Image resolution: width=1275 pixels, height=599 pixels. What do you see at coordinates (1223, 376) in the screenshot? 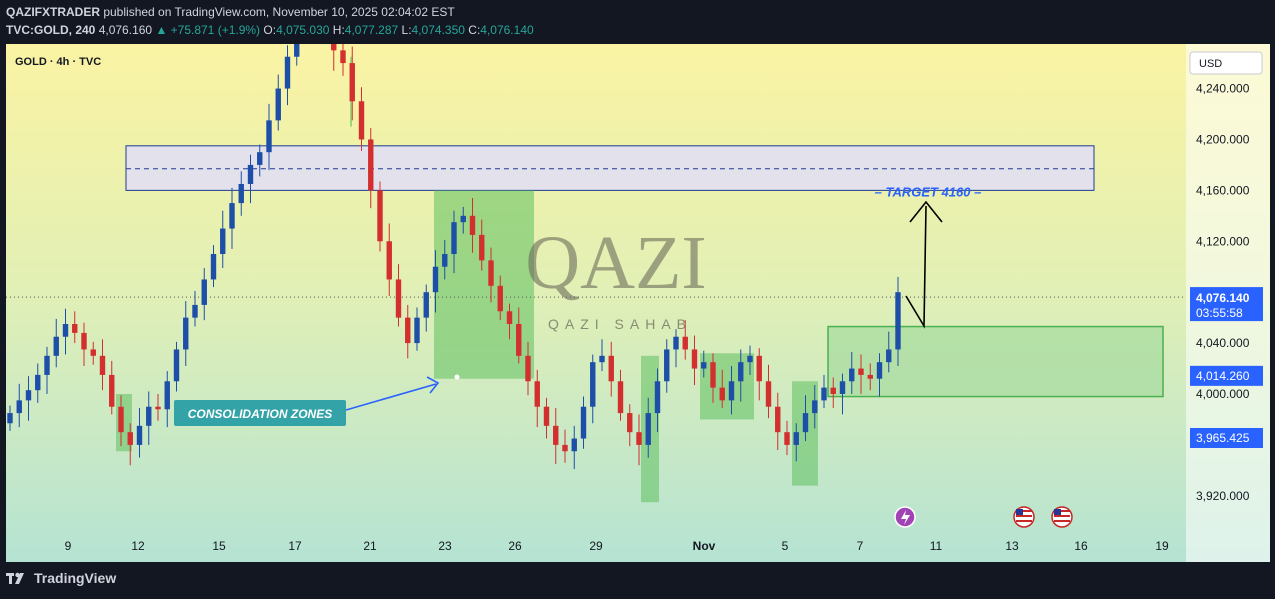
I see `level-price-value: 4,014.260` at bounding box center [1223, 376].